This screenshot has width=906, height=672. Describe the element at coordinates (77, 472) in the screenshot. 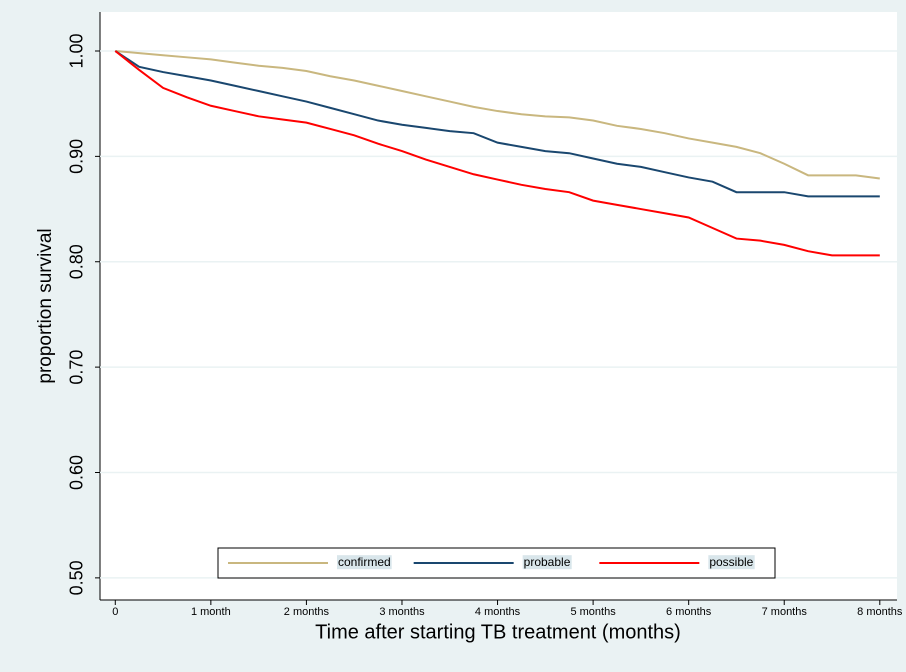

I see `y-tick-label: 0.60` at that location.